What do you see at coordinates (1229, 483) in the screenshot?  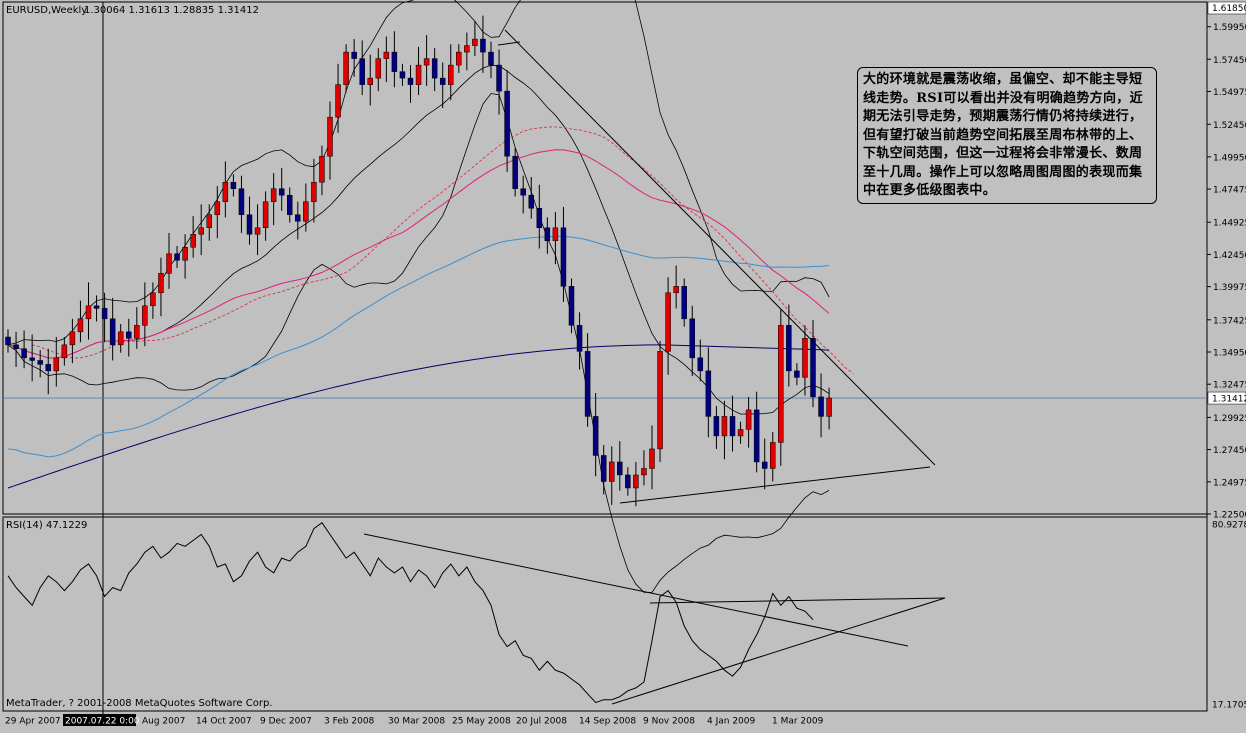 I see `y-tick-label: 1.24975` at bounding box center [1229, 483].